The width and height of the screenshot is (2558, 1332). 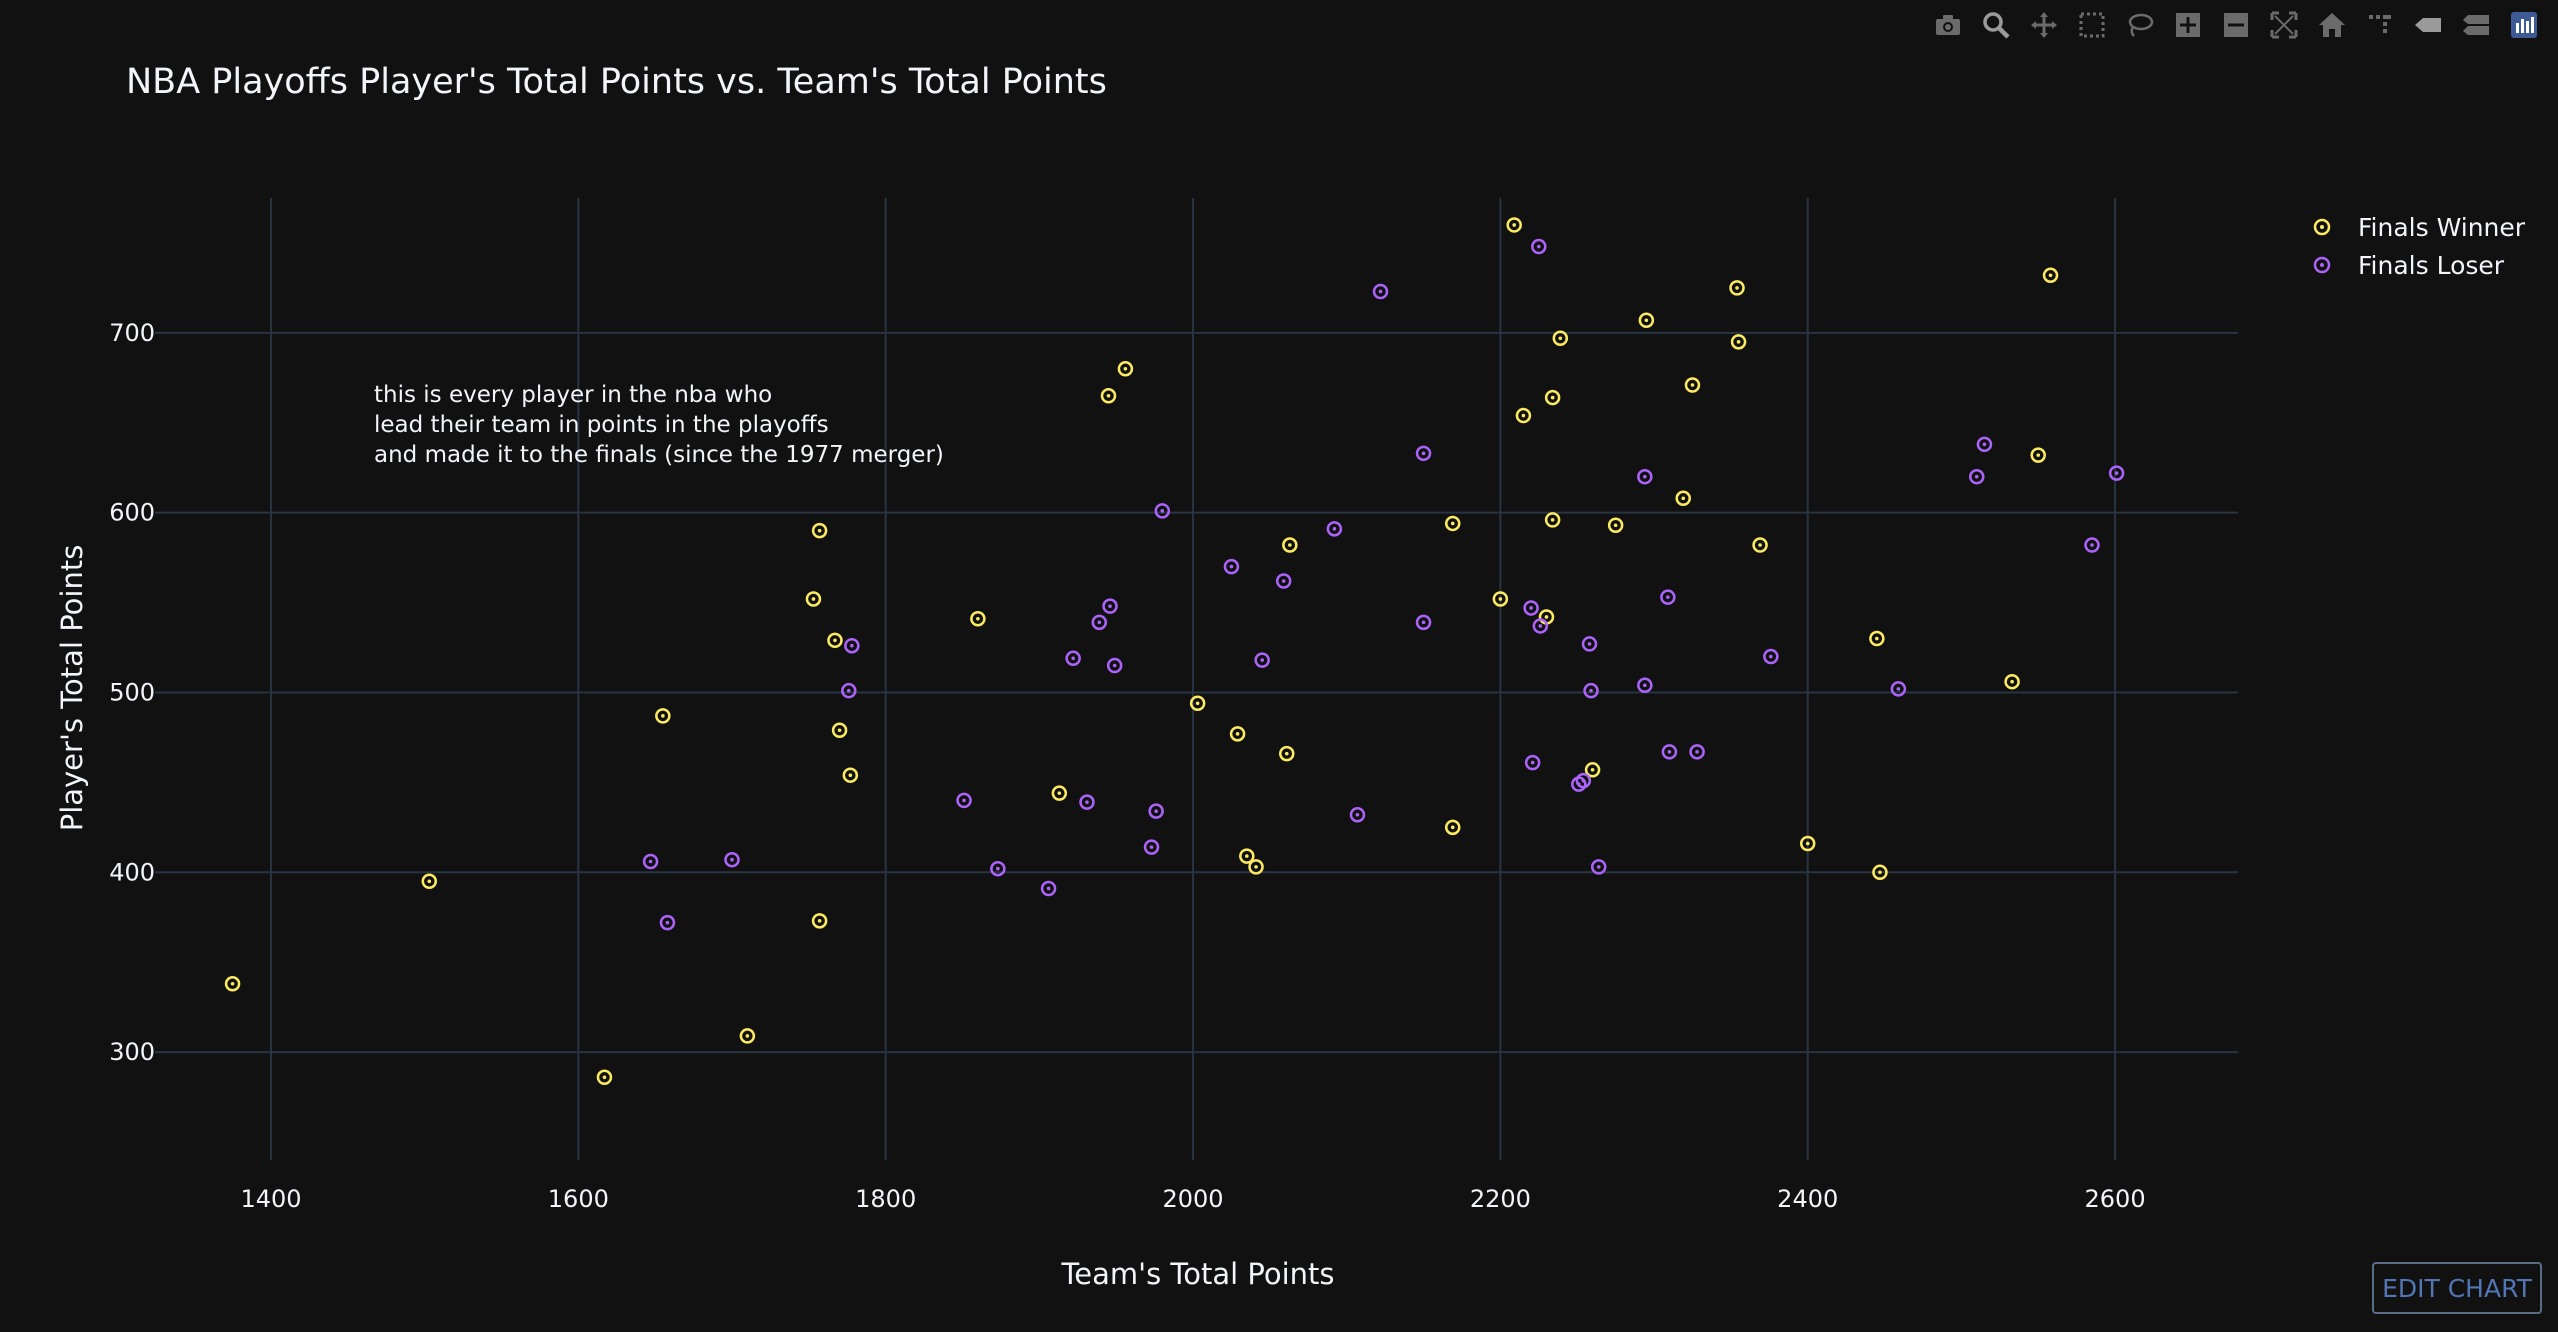 I want to click on lasso-select-icon, so click(x=2140, y=25).